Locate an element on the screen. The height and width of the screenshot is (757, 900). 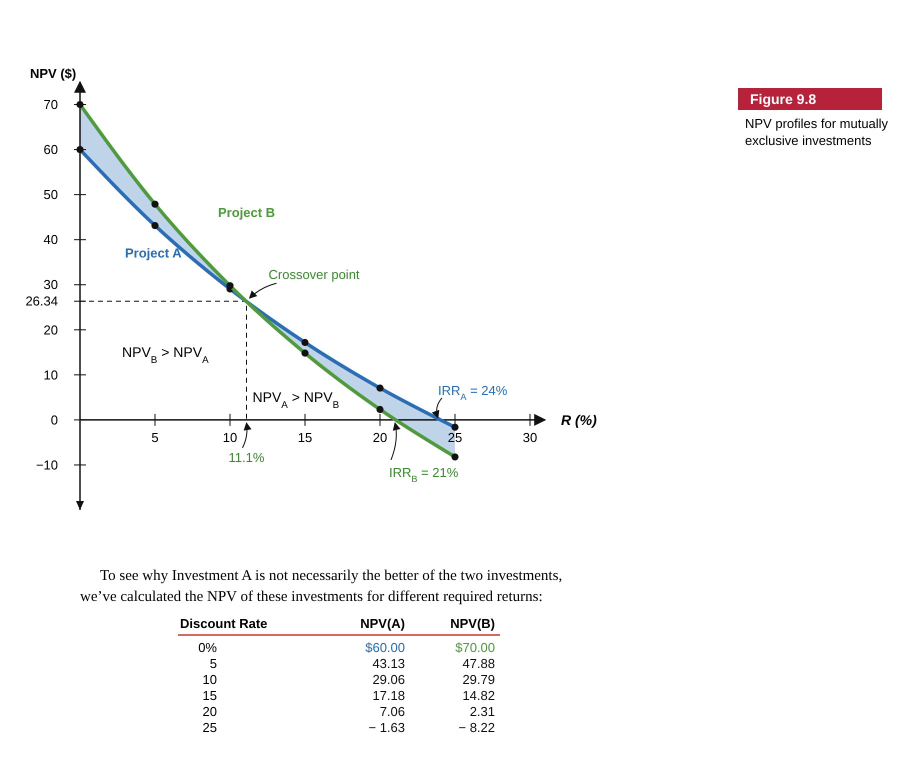
text: 25 is located at coordinates (209, 727).